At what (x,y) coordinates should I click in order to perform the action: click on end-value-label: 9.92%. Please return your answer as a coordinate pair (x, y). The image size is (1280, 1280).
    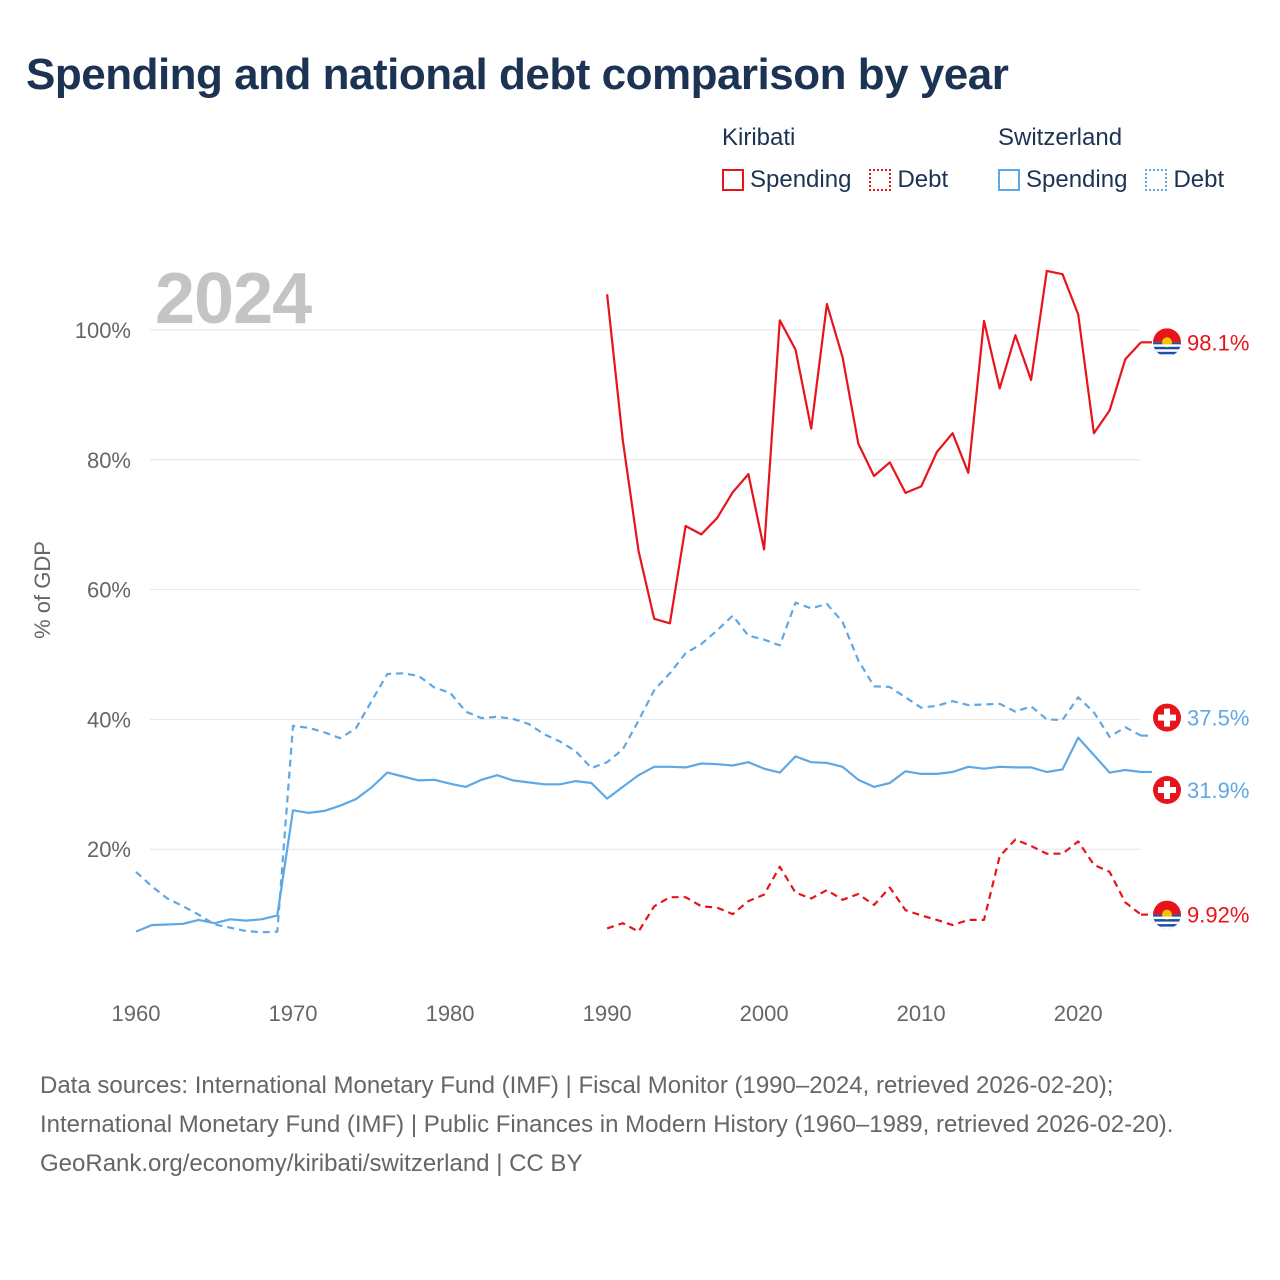
    Looking at the image, I should click on (1218, 915).